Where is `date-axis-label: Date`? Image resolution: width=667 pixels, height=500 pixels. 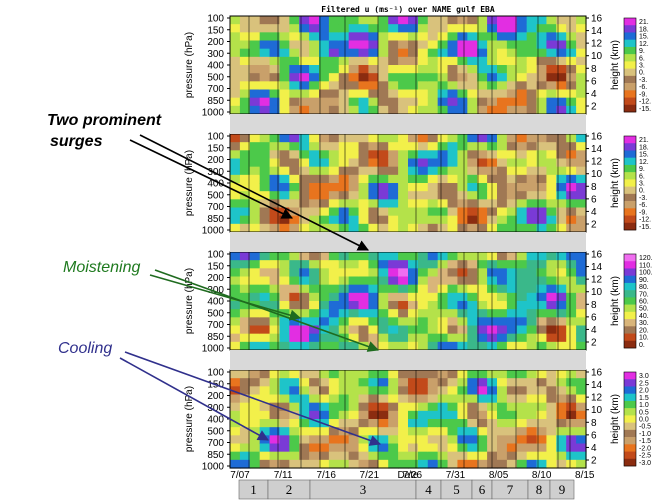
date-axis-label: Date is located at coordinates (408, 475).